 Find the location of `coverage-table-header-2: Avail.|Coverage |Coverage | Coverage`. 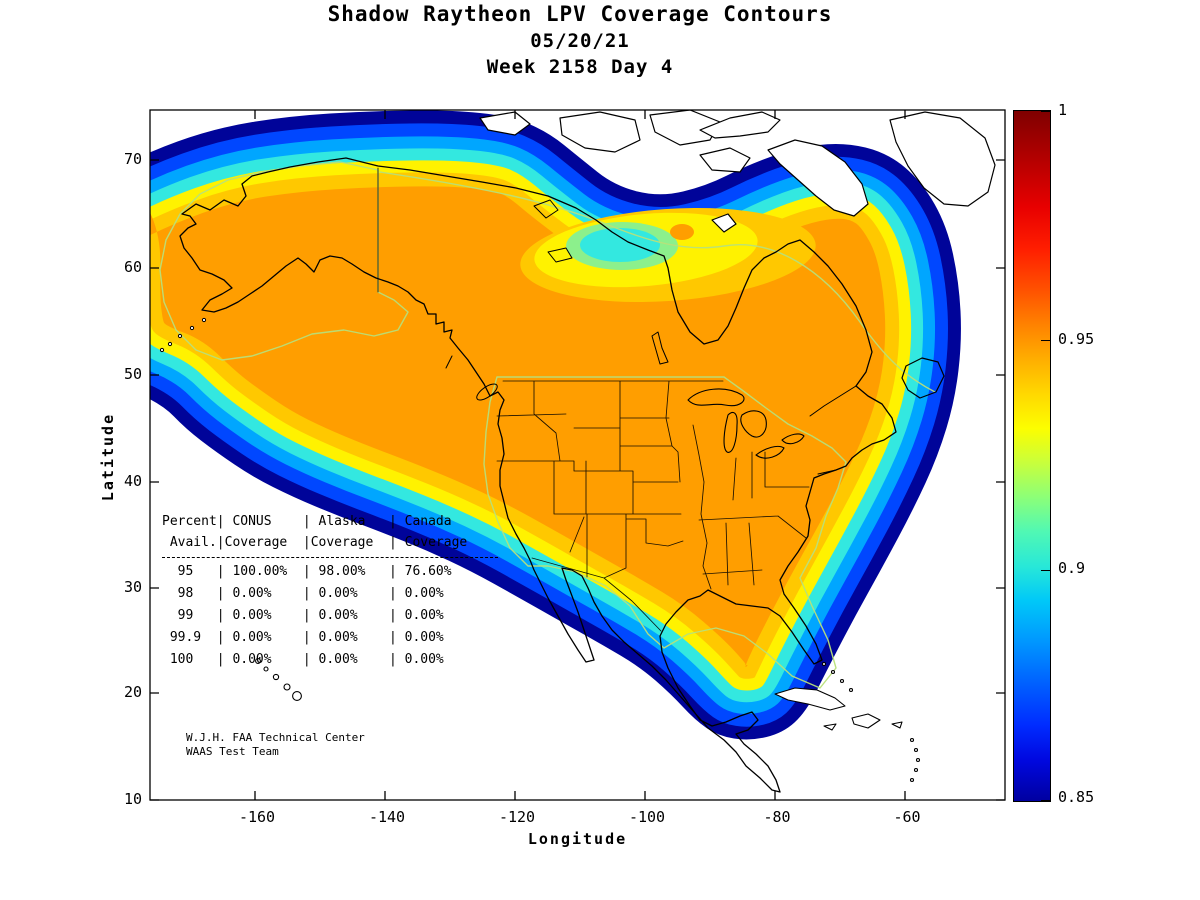

coverage-table-header-2: Avail.|Coverage |Coverage | Coverage is located at coordinates (315, 542).